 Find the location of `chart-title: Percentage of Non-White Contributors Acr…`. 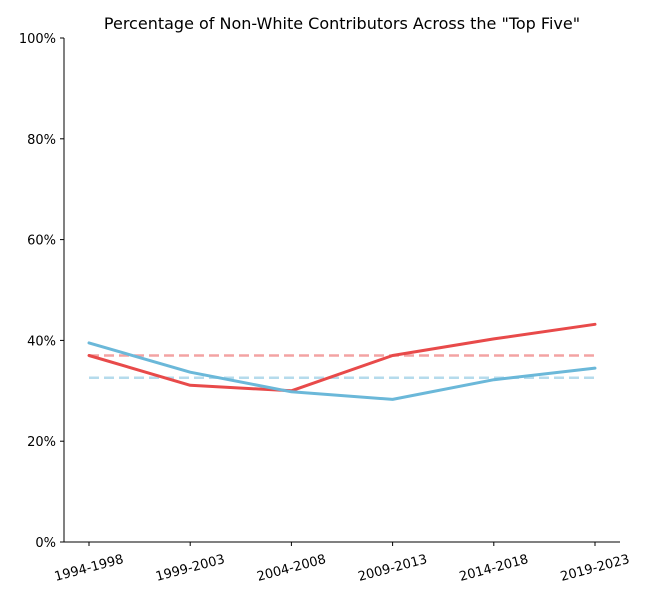

chart-title: Percentage of Non-White Contributors Acr… is located at coordinates (342, 23).